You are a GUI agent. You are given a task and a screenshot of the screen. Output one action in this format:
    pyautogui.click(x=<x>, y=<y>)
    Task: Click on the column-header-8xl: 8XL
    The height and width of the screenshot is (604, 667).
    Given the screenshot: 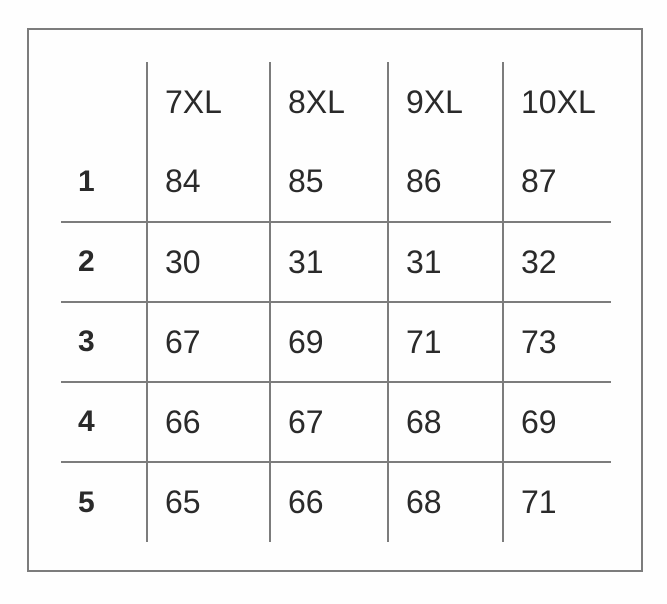 What is the action you would take?
    pyautogui.click(x=328, y=102)
    